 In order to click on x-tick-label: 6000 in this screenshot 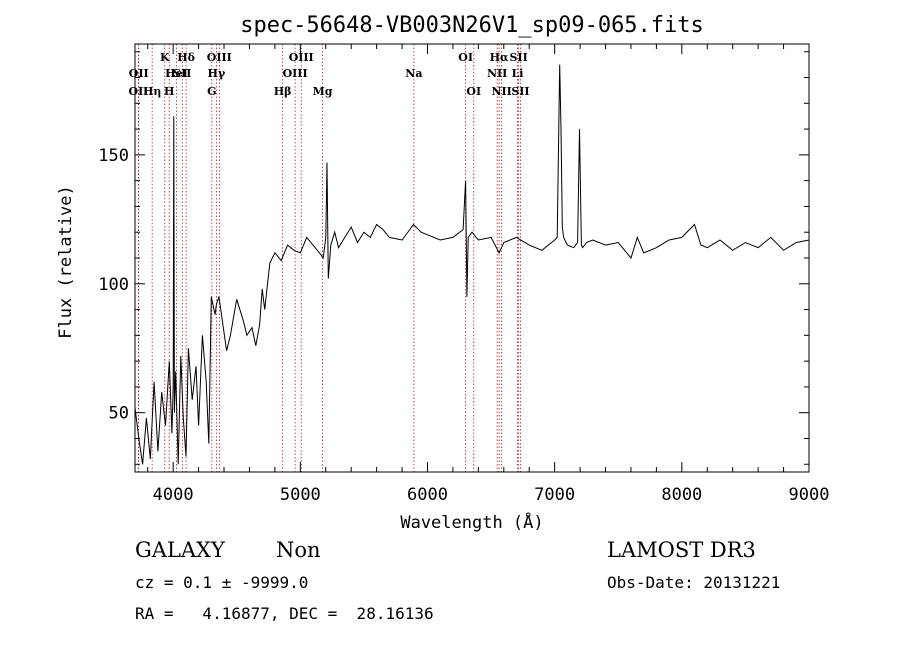, I will do `click(427, 495)`.